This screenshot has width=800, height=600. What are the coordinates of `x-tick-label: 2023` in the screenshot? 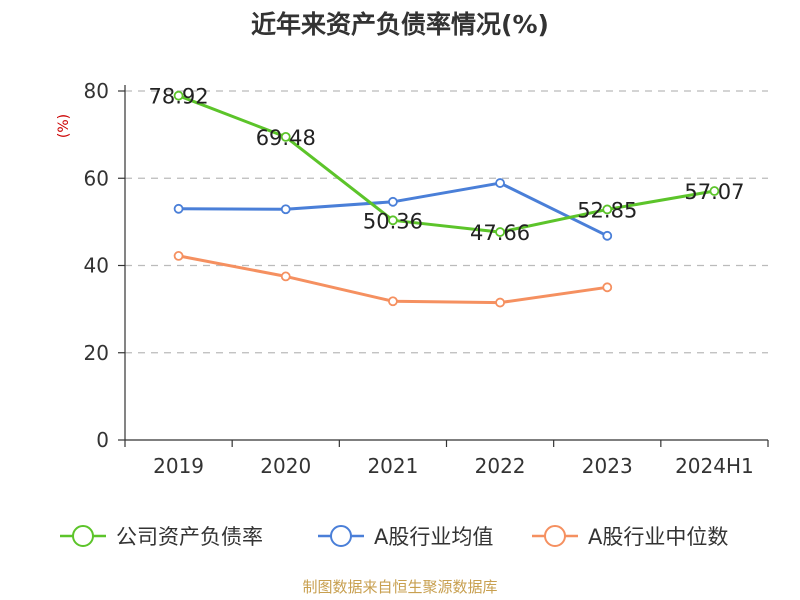 It's located at (607, 466).